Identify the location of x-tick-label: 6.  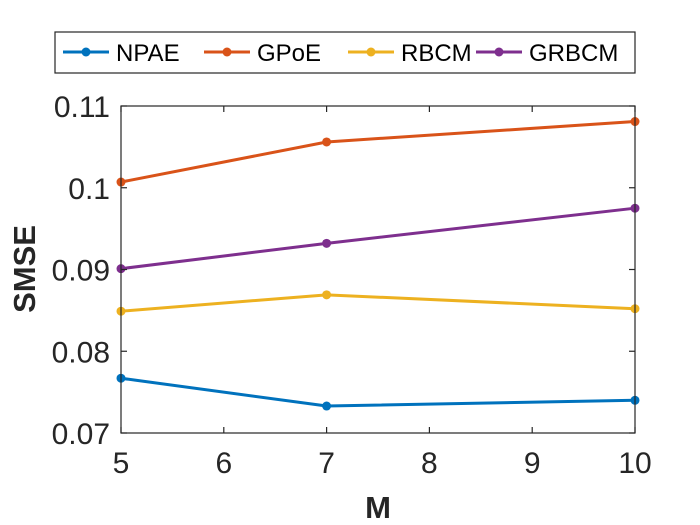
(223, 463).